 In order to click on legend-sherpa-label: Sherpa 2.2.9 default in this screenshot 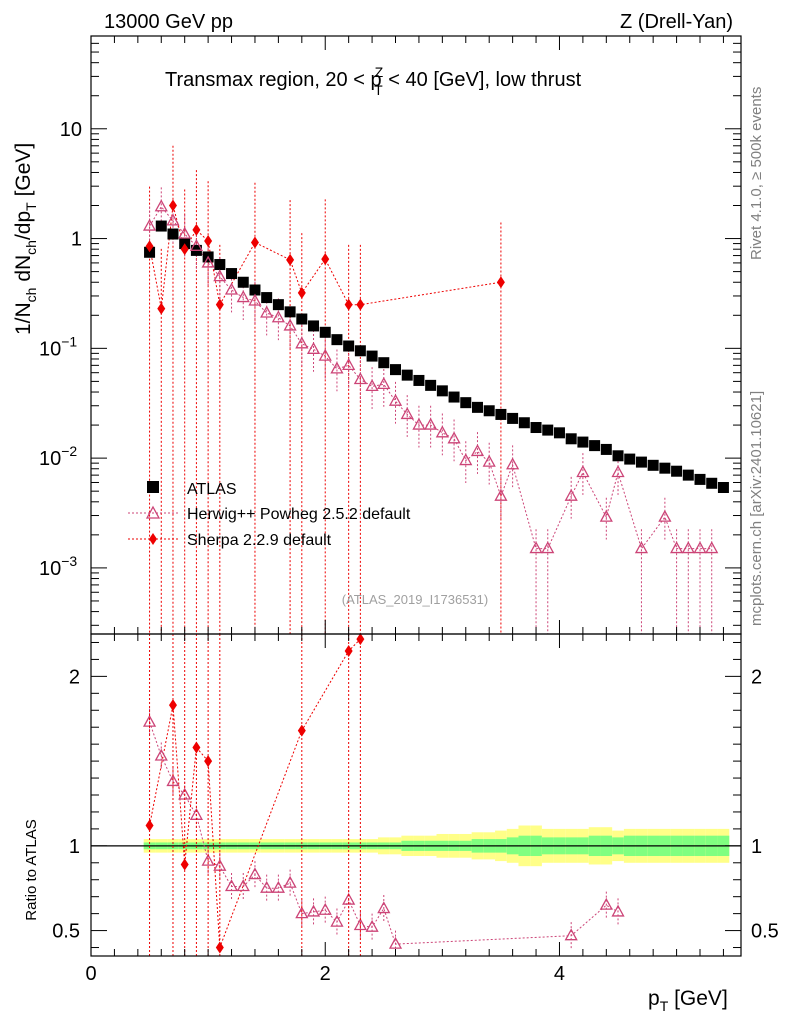, I will do `click(259, 540)`.